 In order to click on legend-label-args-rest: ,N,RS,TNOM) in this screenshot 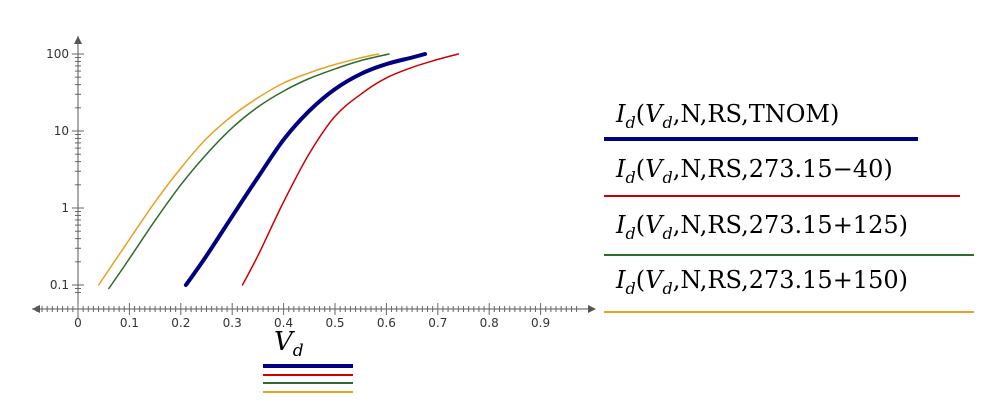, I will do `click(756, 114)`.